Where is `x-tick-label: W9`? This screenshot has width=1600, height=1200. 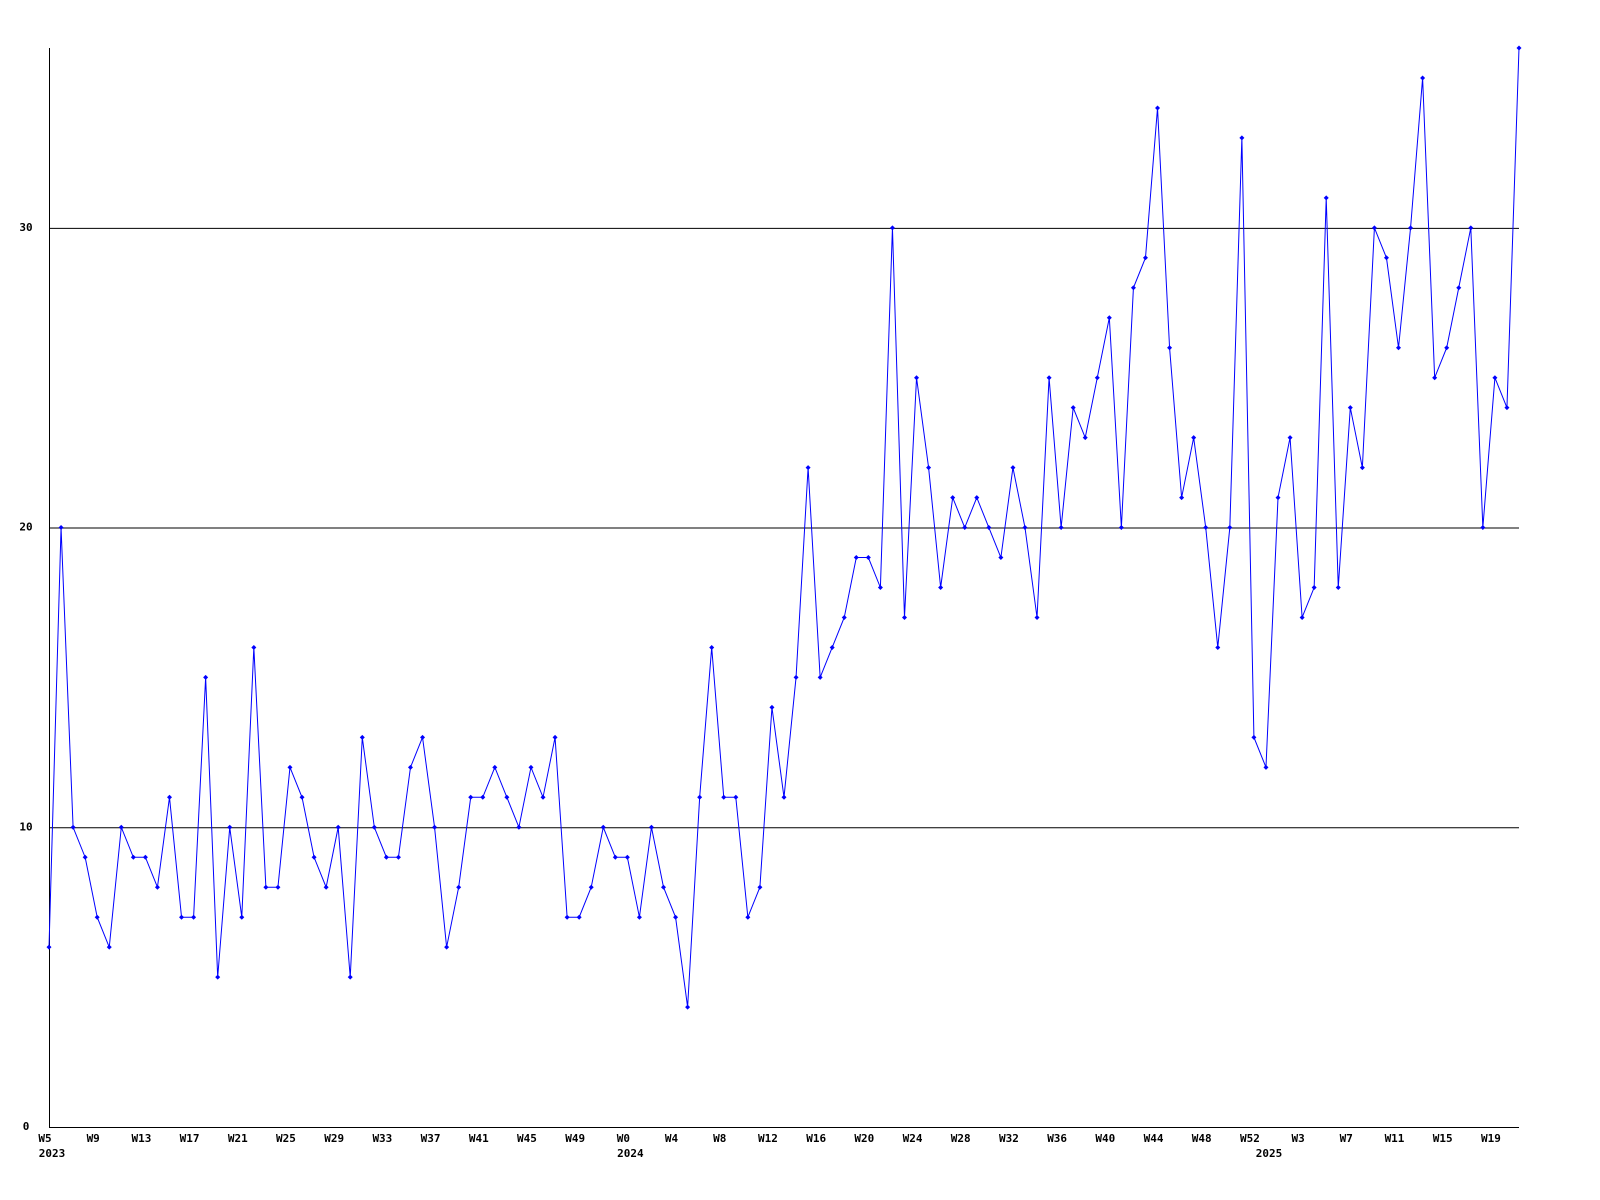 x-tick-label: W9 is located at coordinates (93, 1138).